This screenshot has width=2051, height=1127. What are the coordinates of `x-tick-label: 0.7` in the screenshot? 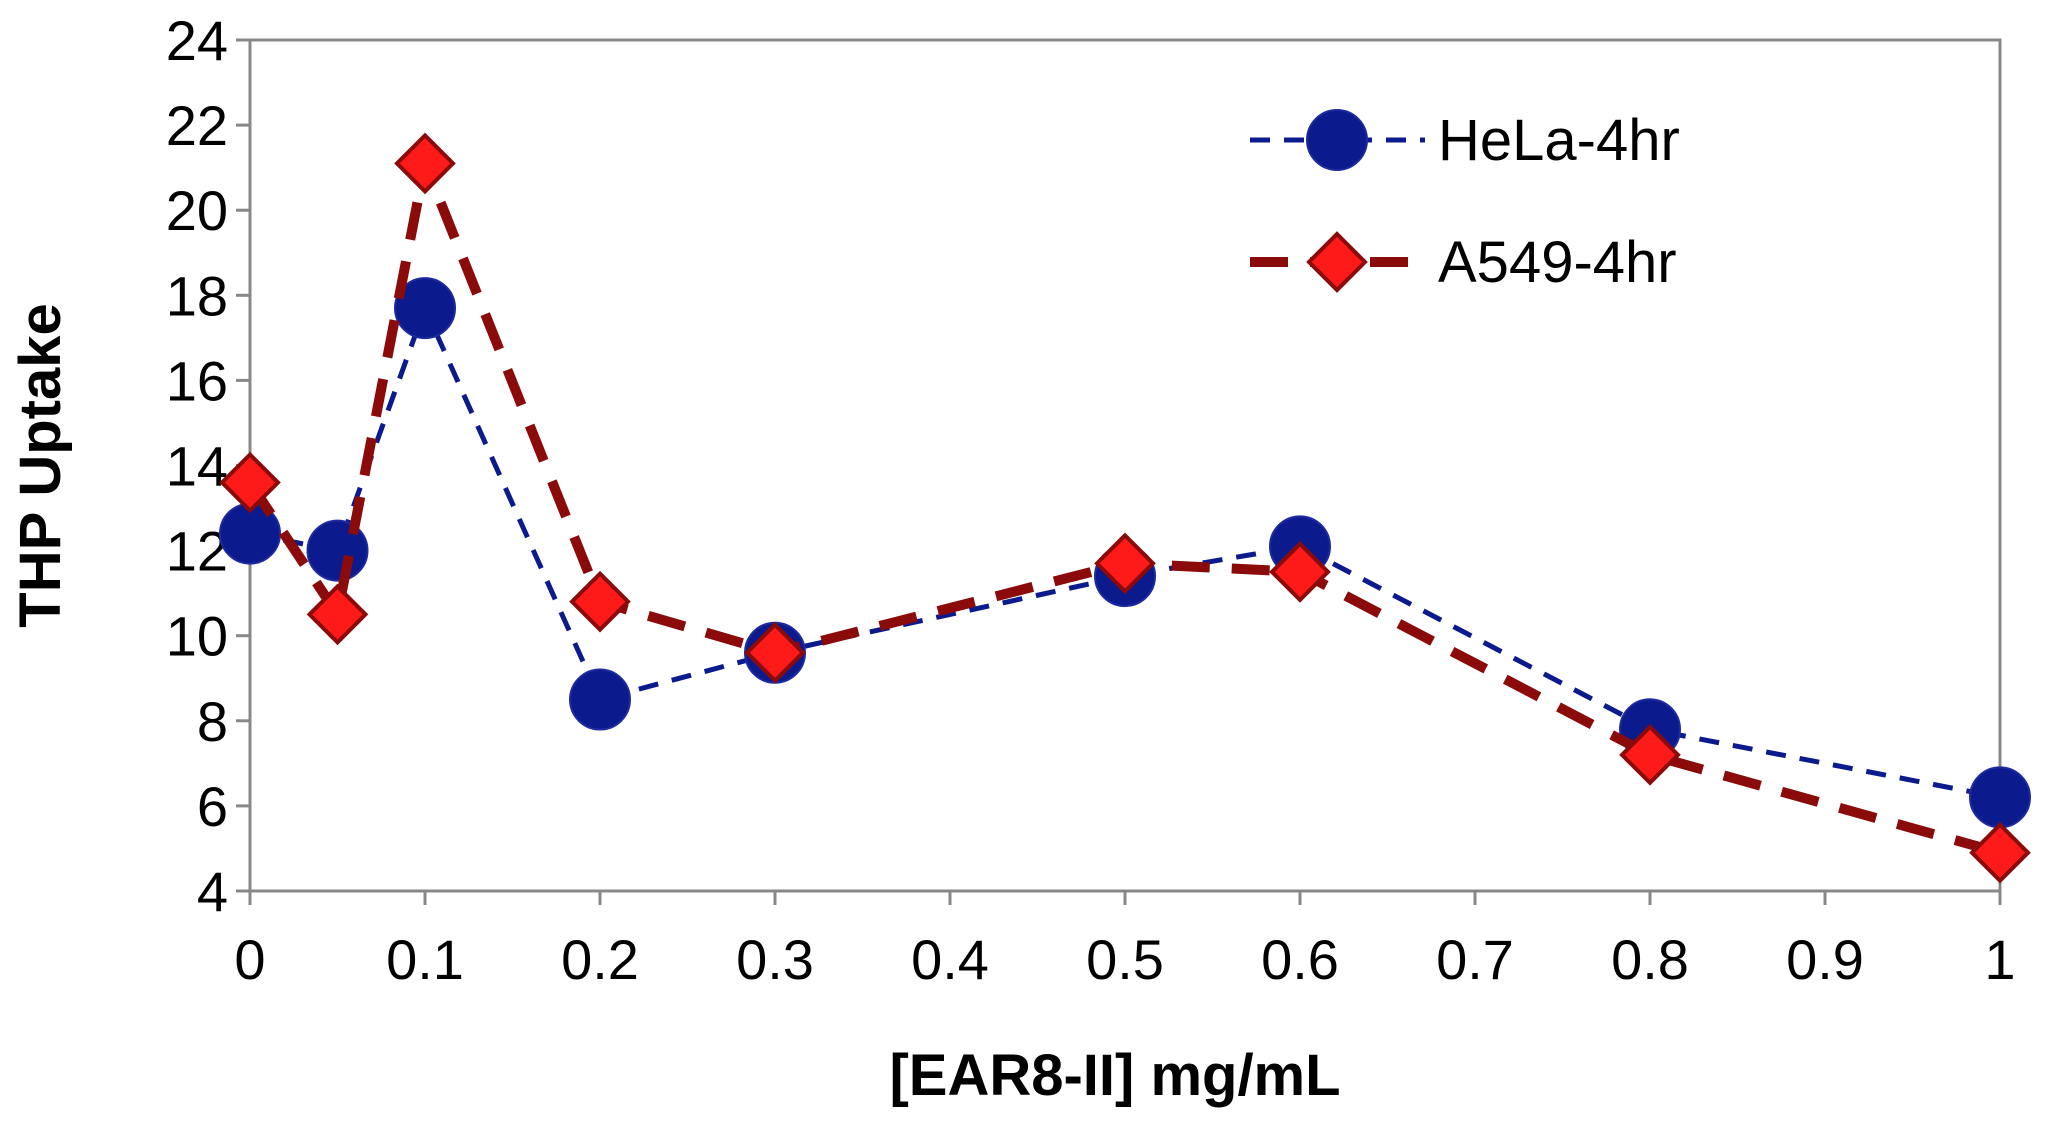 It's located at (1475, 959).